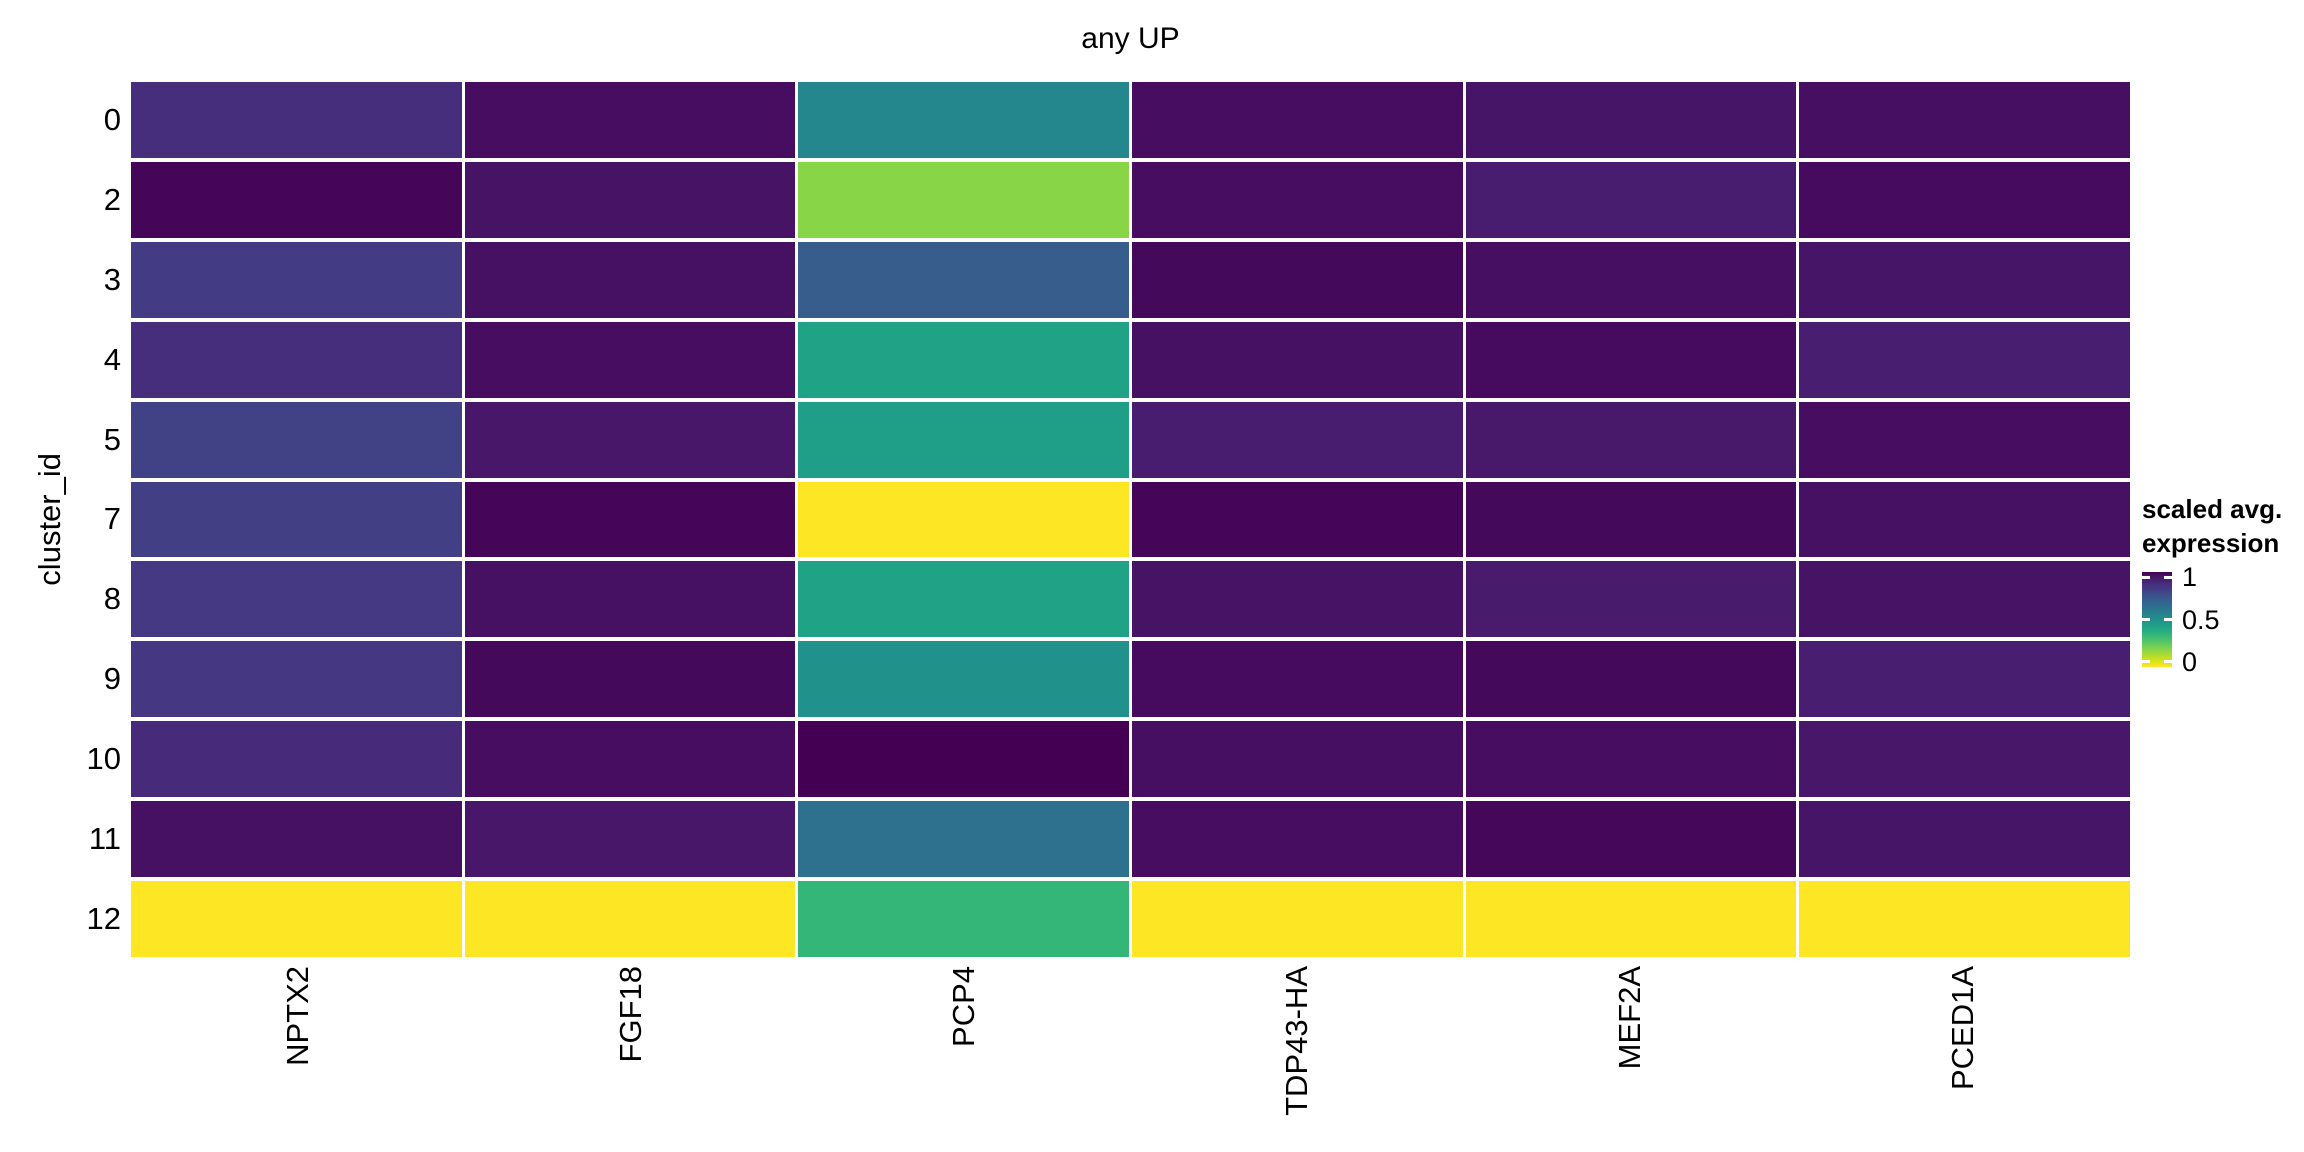 The height and width of the screenshot is (1152, 2304). What do you see at coordinates (630, 759) in the screenshot?
I see `heatmap-cell-10-fgf18` at bounding box center [630, 759].